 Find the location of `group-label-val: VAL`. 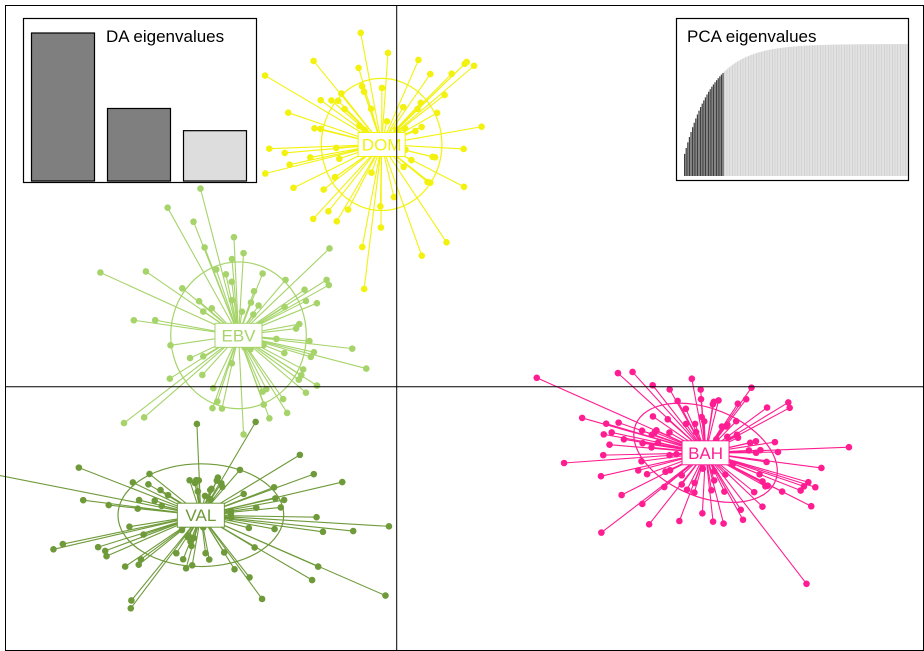

group-label-val: VAL is located at coordinates (200, 515).